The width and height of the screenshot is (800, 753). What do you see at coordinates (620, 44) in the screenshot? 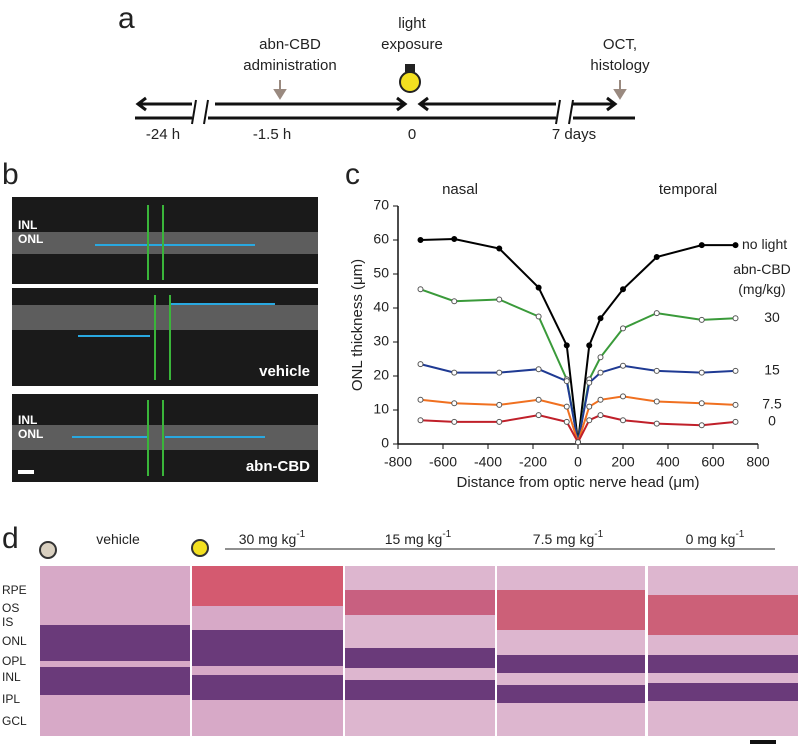
I see `line: OCT,` at bounding box center [620, 44].